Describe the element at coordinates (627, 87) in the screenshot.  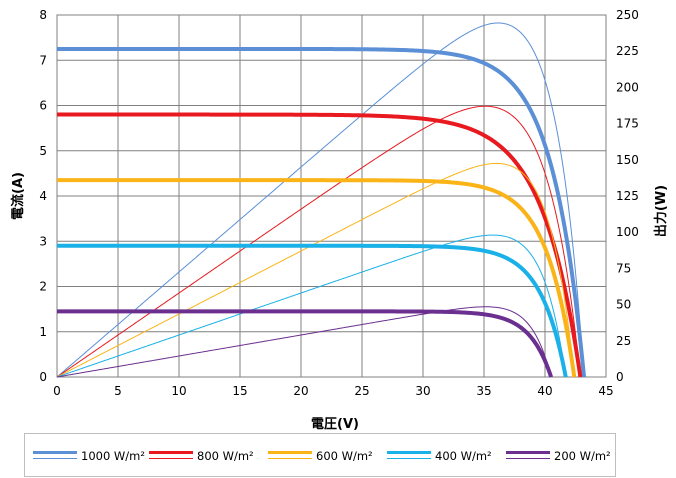
I see `y2-tick-label: 200` at that location.